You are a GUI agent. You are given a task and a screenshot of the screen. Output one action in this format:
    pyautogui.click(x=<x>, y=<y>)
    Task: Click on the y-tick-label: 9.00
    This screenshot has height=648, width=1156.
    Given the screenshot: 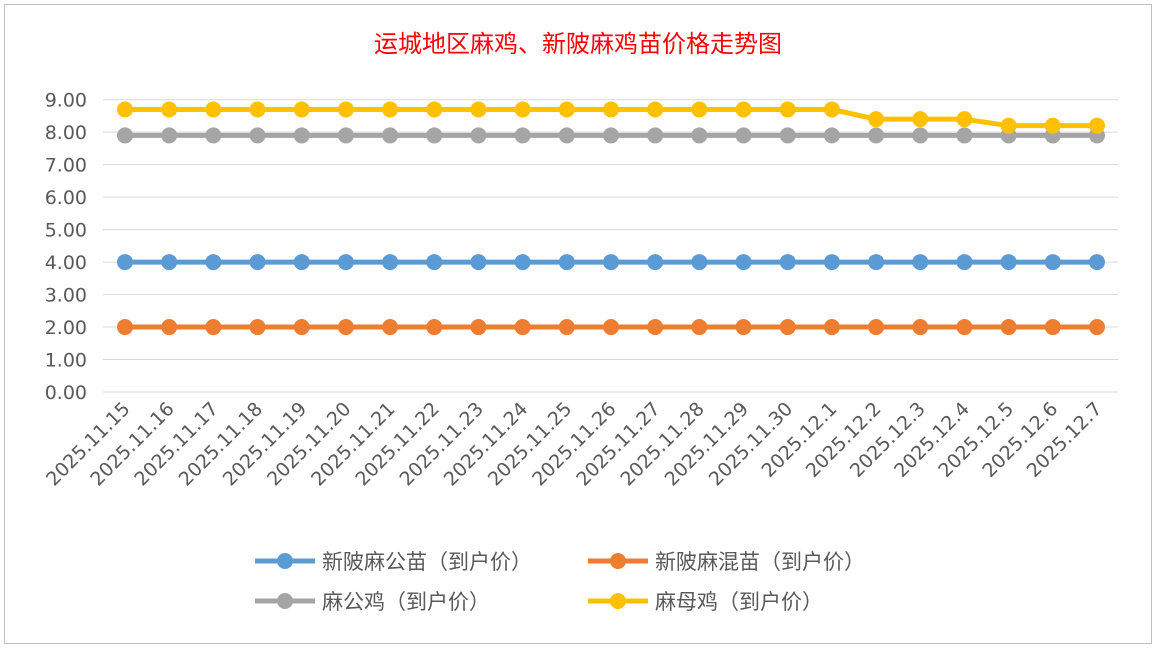 What is the action you would take?
    pyautogui.click(x=66, y=101)
    